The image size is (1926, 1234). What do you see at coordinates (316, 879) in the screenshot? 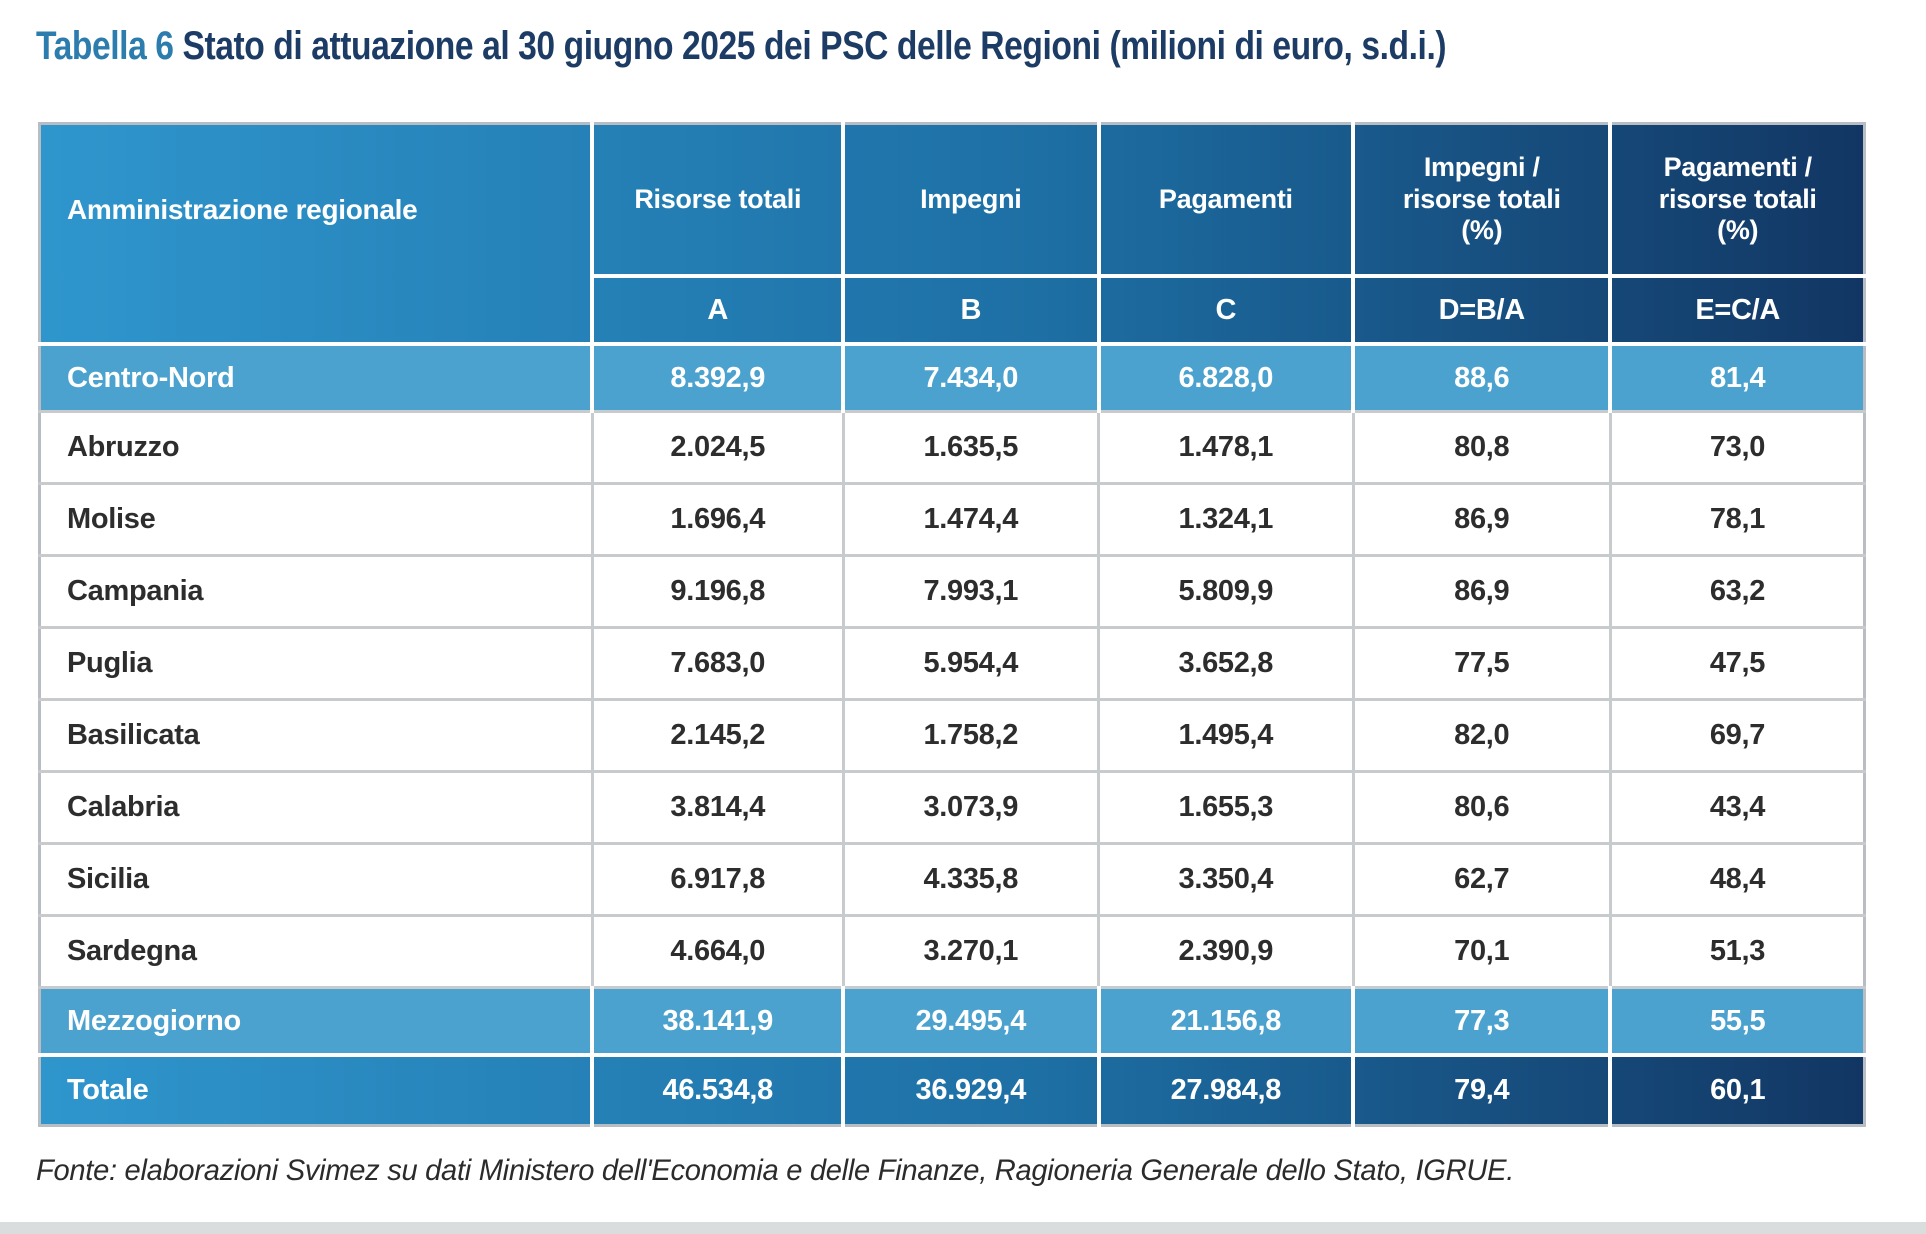
I see `row-label: Sicilia` at bounding box center [316, 879].